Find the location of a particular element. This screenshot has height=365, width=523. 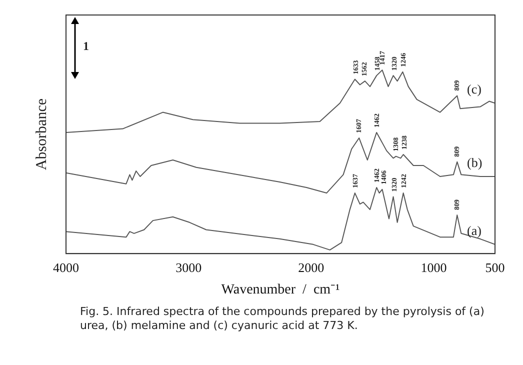

series-label: (a) is located at coordinates (474, 230).